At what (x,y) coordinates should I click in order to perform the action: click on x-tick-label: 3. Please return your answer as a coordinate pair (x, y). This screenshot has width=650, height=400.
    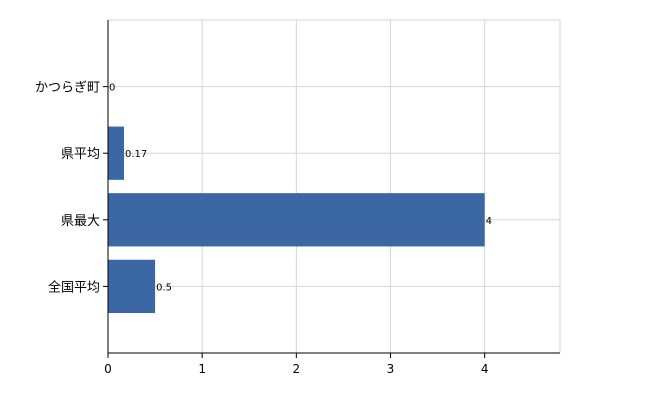
    Looking at the image, I should click on (391, 369).